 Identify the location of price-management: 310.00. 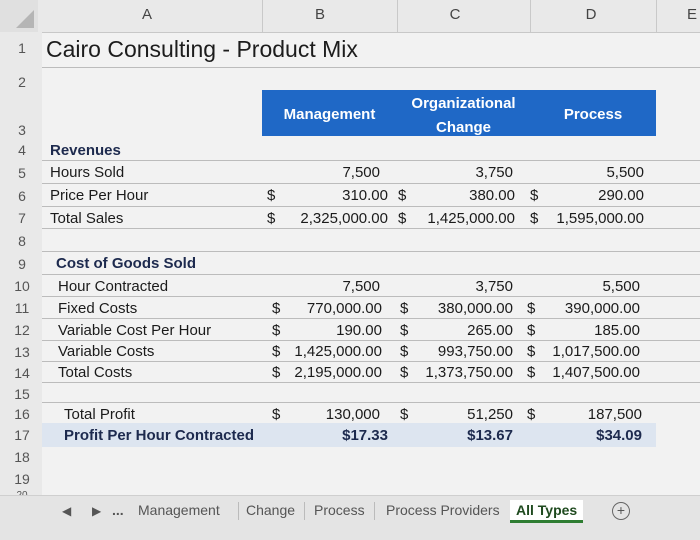
(365, 195).